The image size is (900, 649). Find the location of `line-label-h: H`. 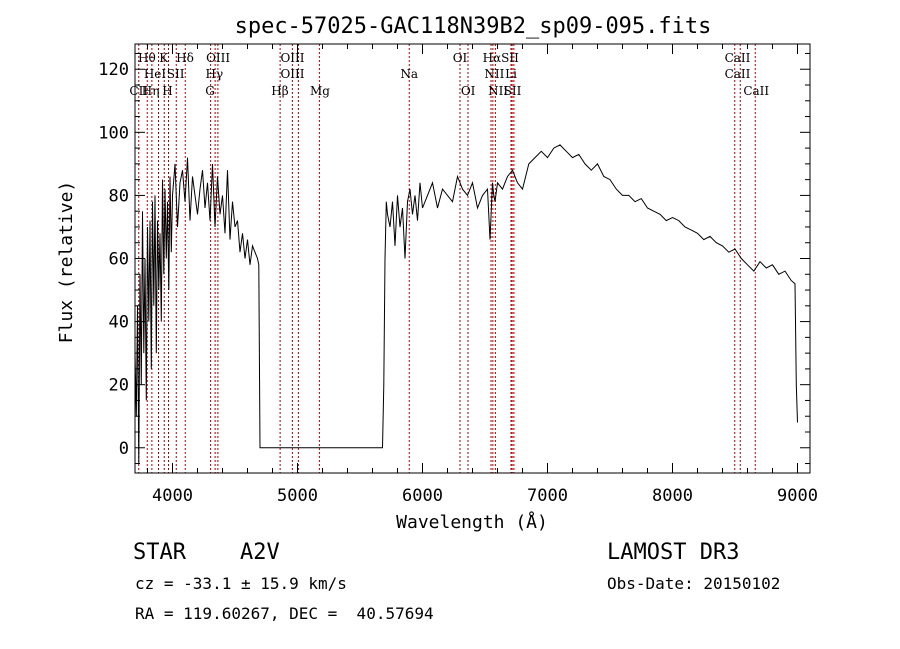

line-label-h: H is located at coordinates (167, 91).